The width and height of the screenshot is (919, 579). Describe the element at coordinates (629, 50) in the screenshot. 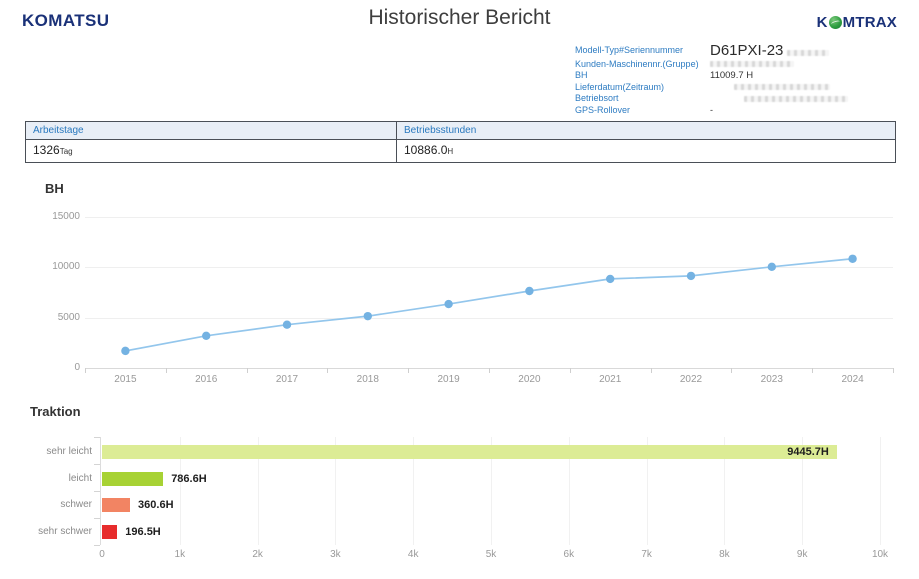

I see `model-label: Modell-Typ#Seriennummer` at that location.